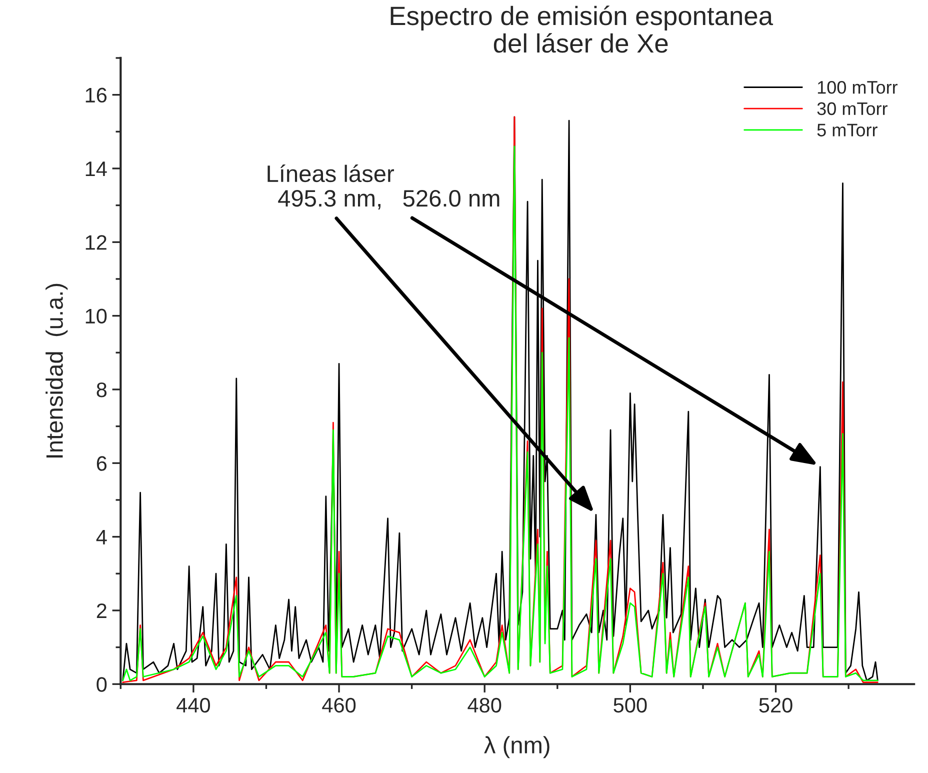 The image size is (928, 773). I want to click on annotation: 526.0 nm, so click(451, 198).